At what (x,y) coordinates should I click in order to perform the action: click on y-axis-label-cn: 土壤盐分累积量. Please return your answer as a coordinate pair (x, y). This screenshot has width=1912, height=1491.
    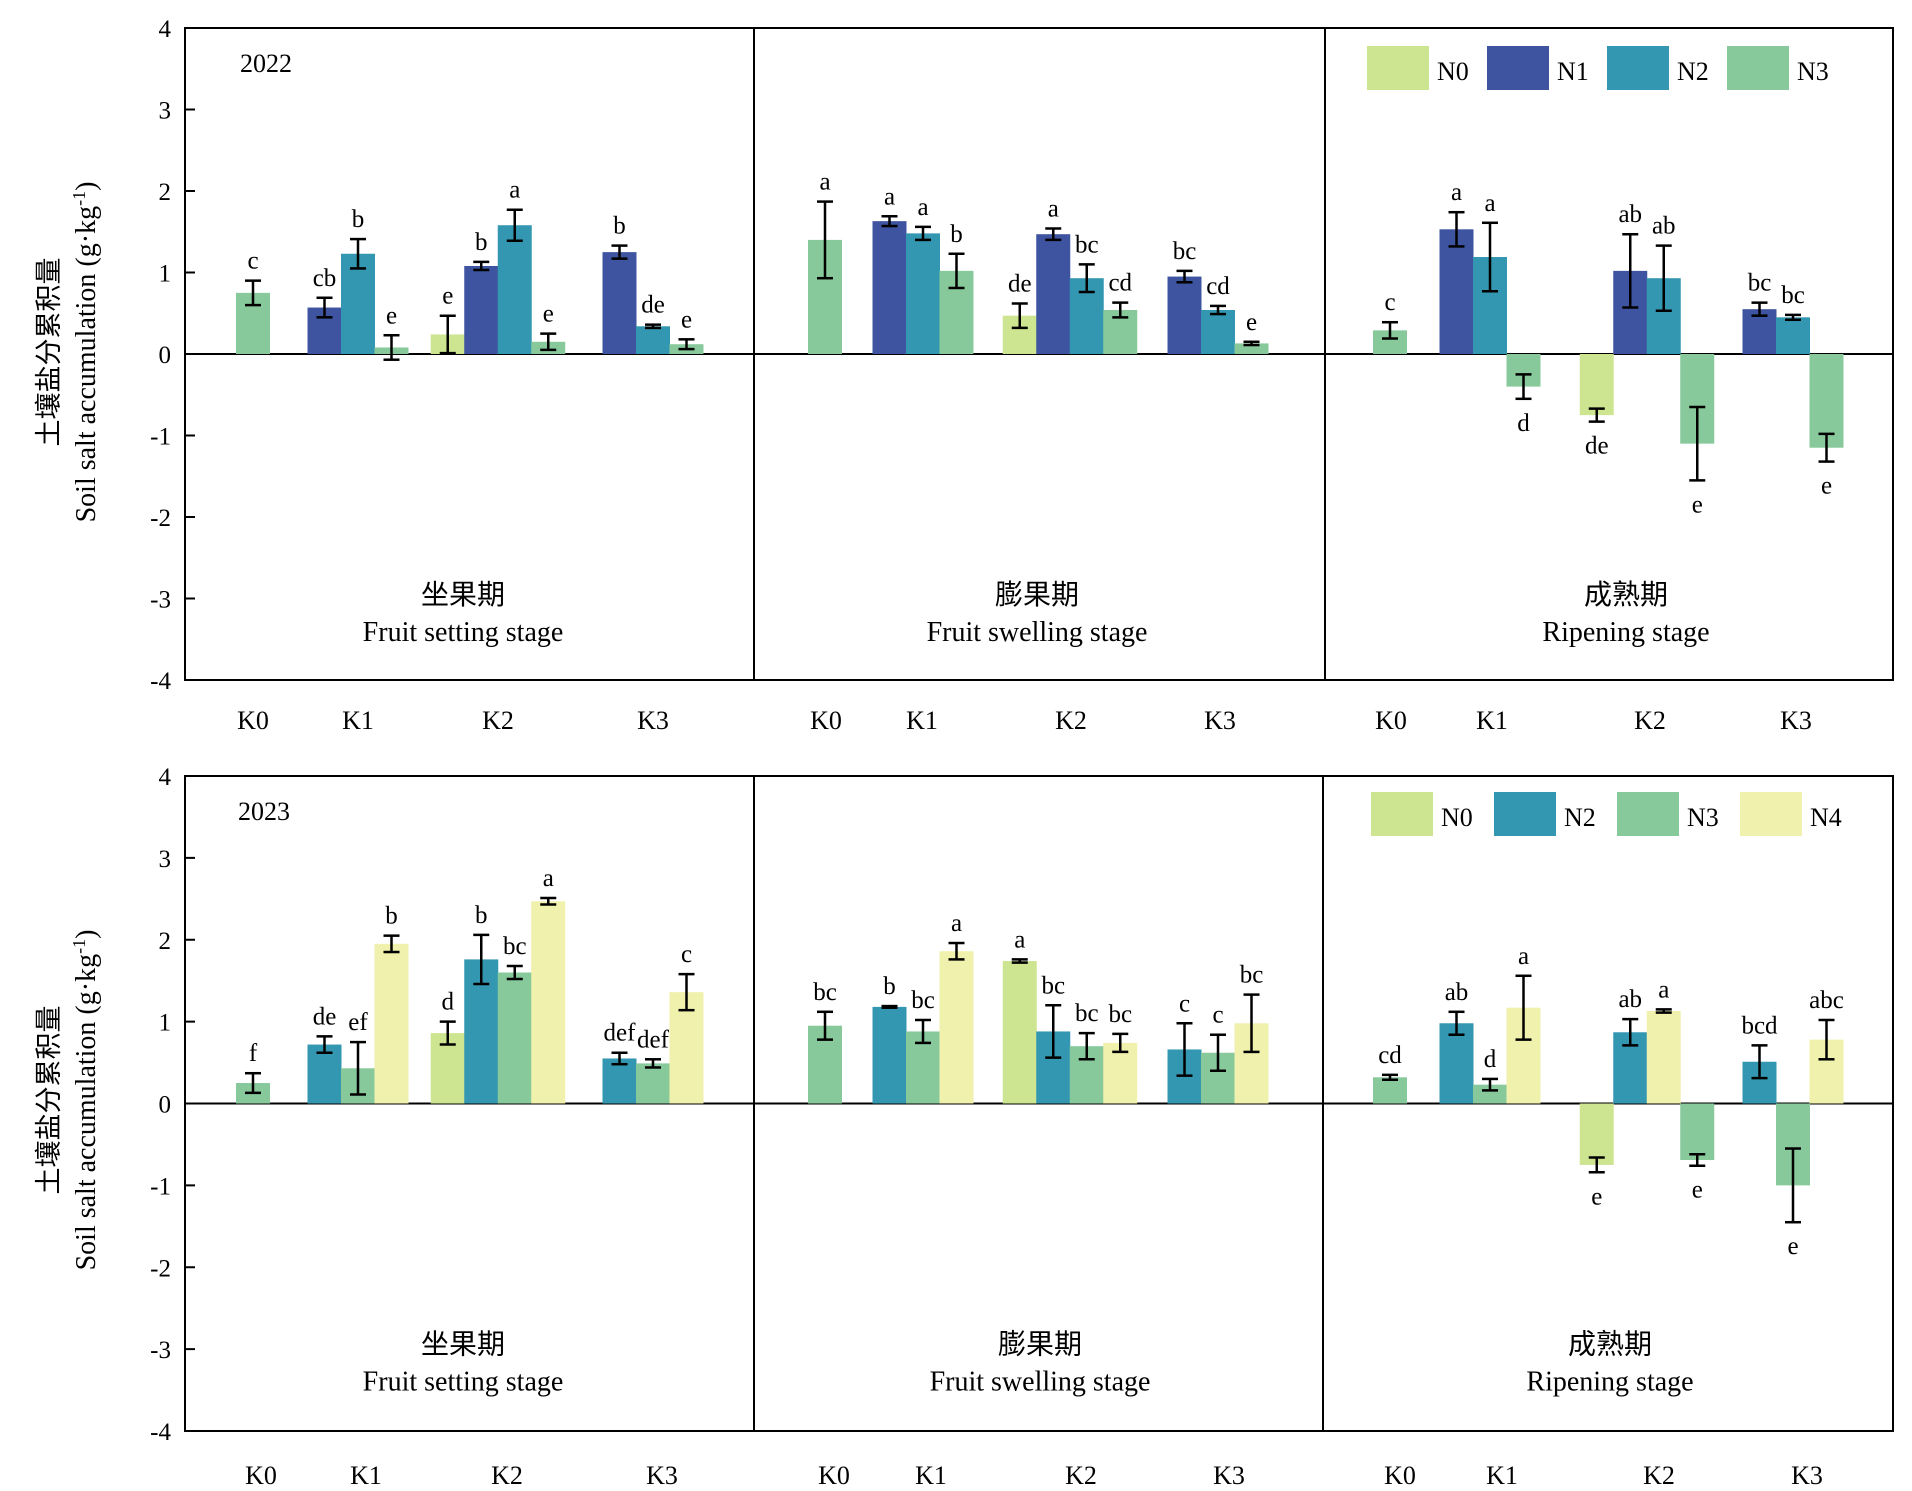
    Looking at the image, I should click on (49, 1100).